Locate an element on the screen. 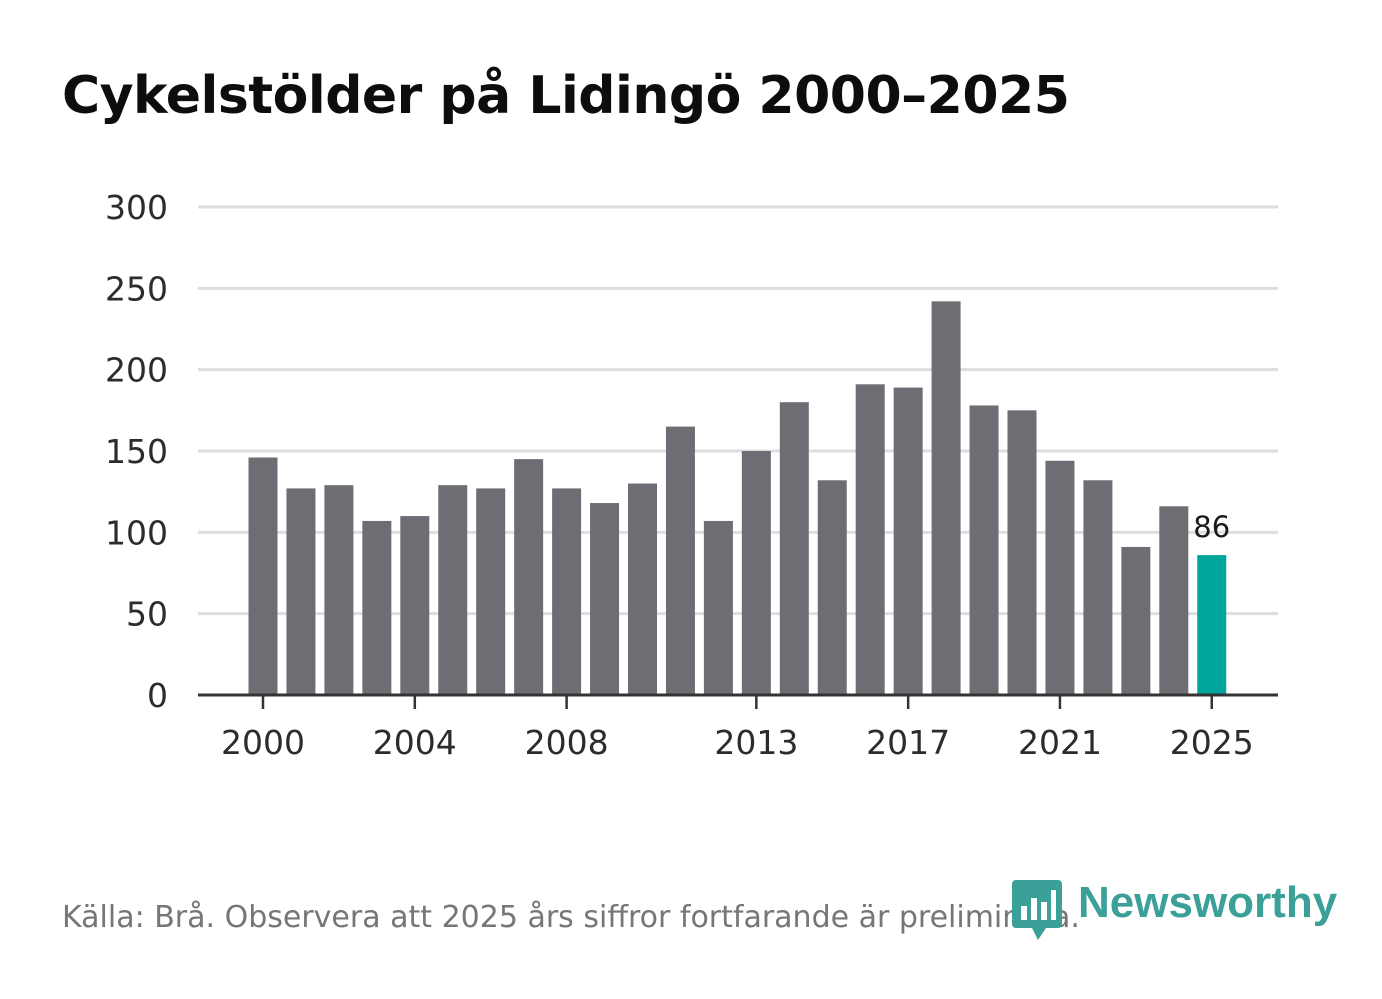  bar-2018 is located at coordinates (946, 498).